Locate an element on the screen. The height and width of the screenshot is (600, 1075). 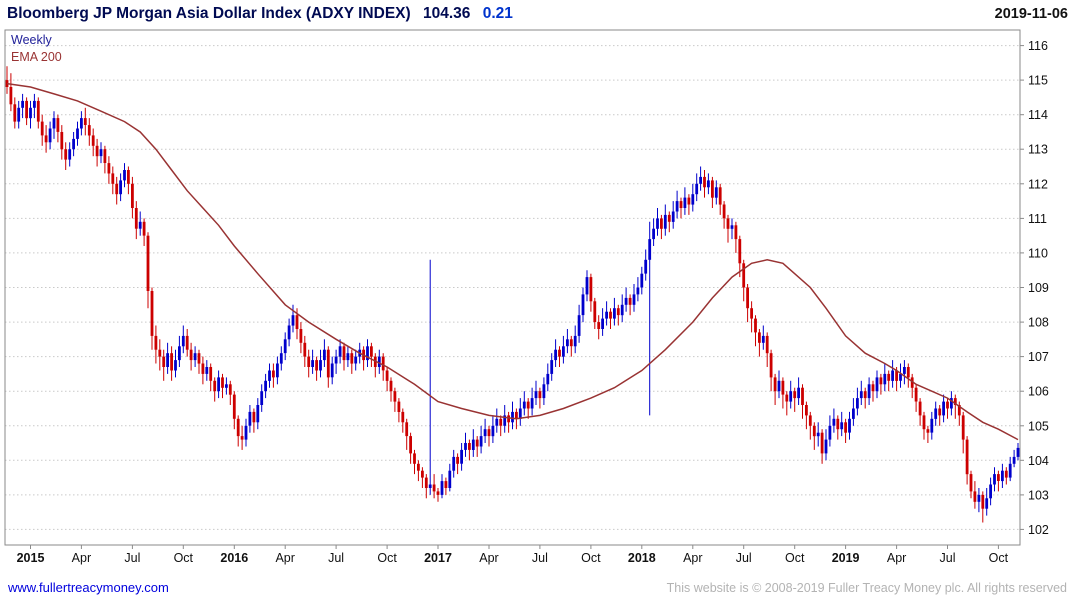
chart-date: 2019-11-06 is located at coordinates (1031, 14).